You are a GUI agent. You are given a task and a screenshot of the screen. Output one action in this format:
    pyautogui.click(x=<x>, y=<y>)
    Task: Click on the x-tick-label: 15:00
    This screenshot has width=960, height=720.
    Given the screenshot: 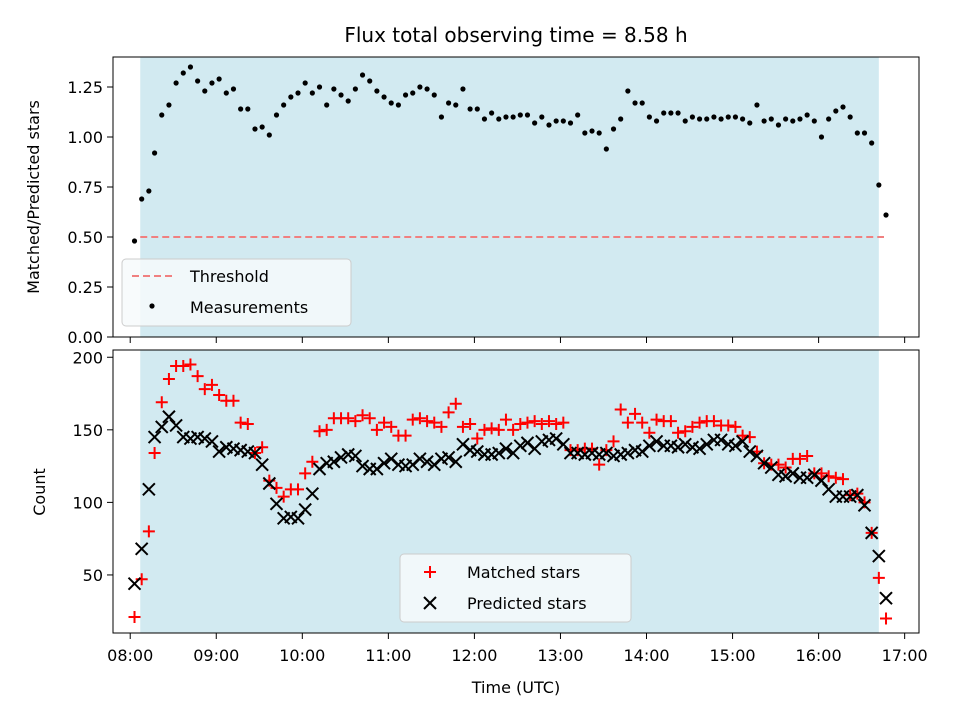 What is the action you would take?
    pyautogui.click(x=733, y=655)
    